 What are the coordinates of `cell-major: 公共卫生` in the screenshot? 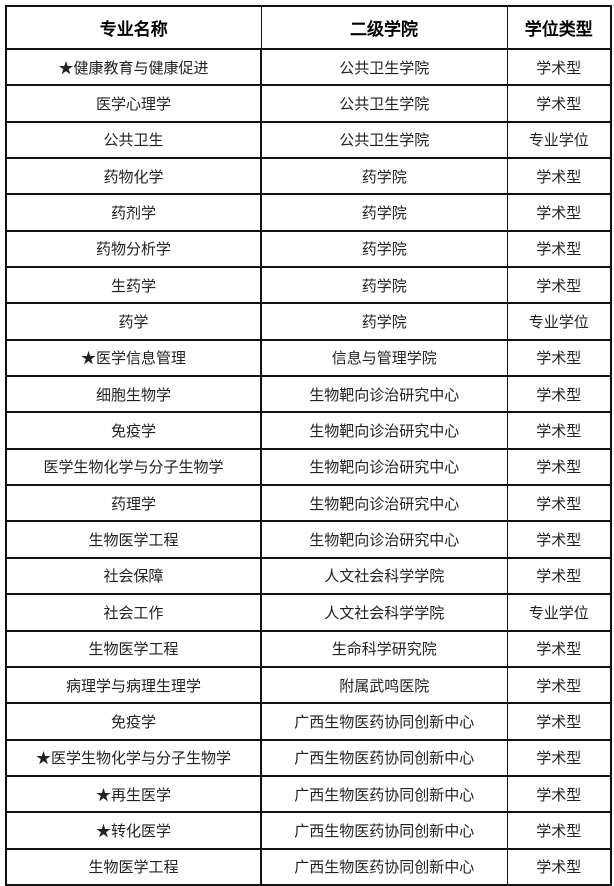 It's located at (133, 140).